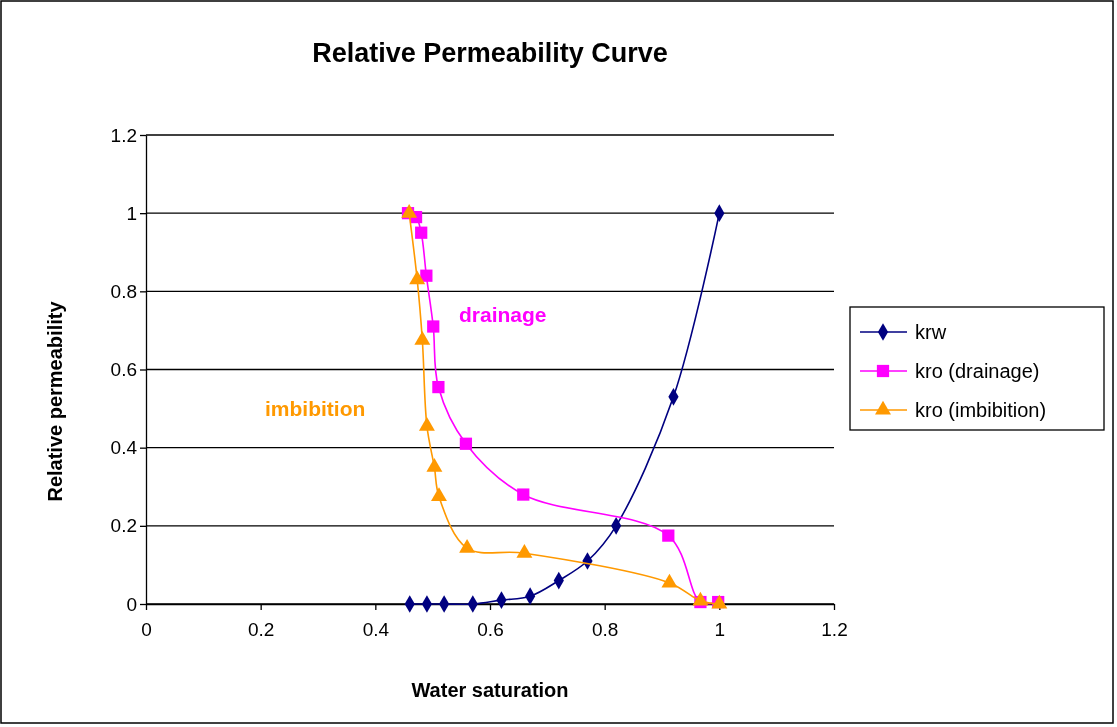 This screenshot has height=727, width=1117. Describe the element at coordinates (146, 629) in the screenshot. I see `x-tick-label: 0` at that location.